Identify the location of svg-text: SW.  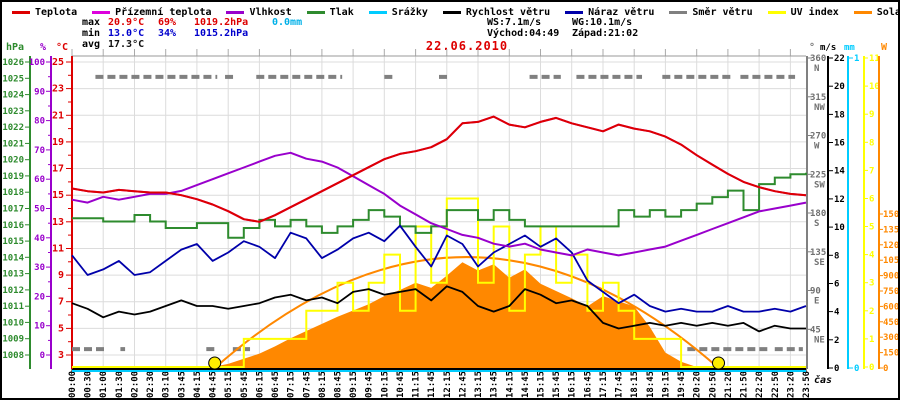
(819, 185).